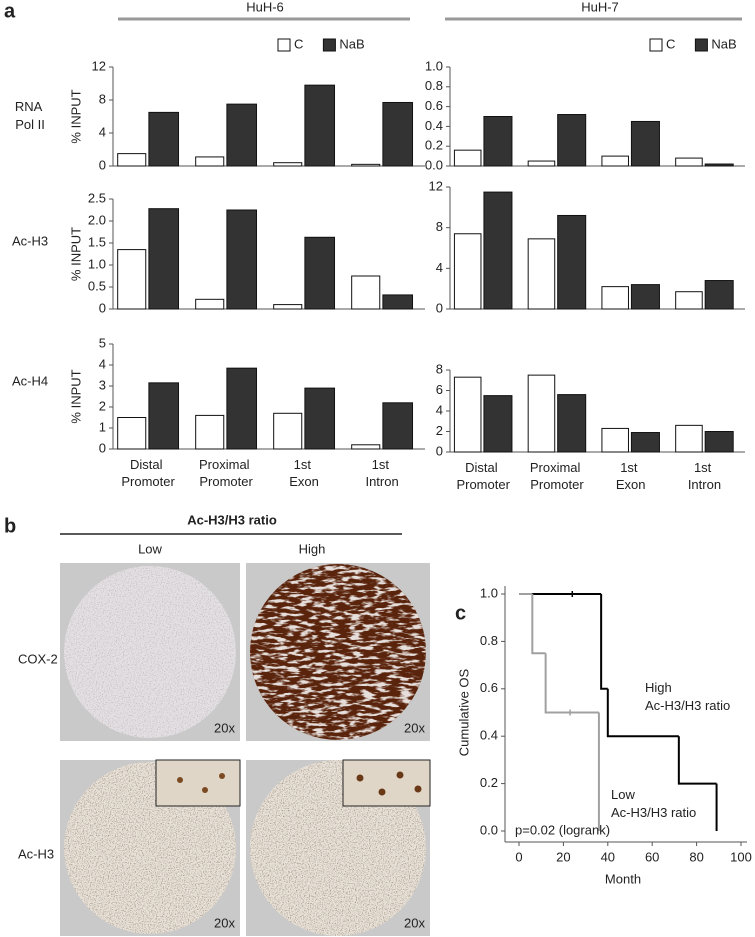  I want to click on legend-label: NaB, so click(351, 43).